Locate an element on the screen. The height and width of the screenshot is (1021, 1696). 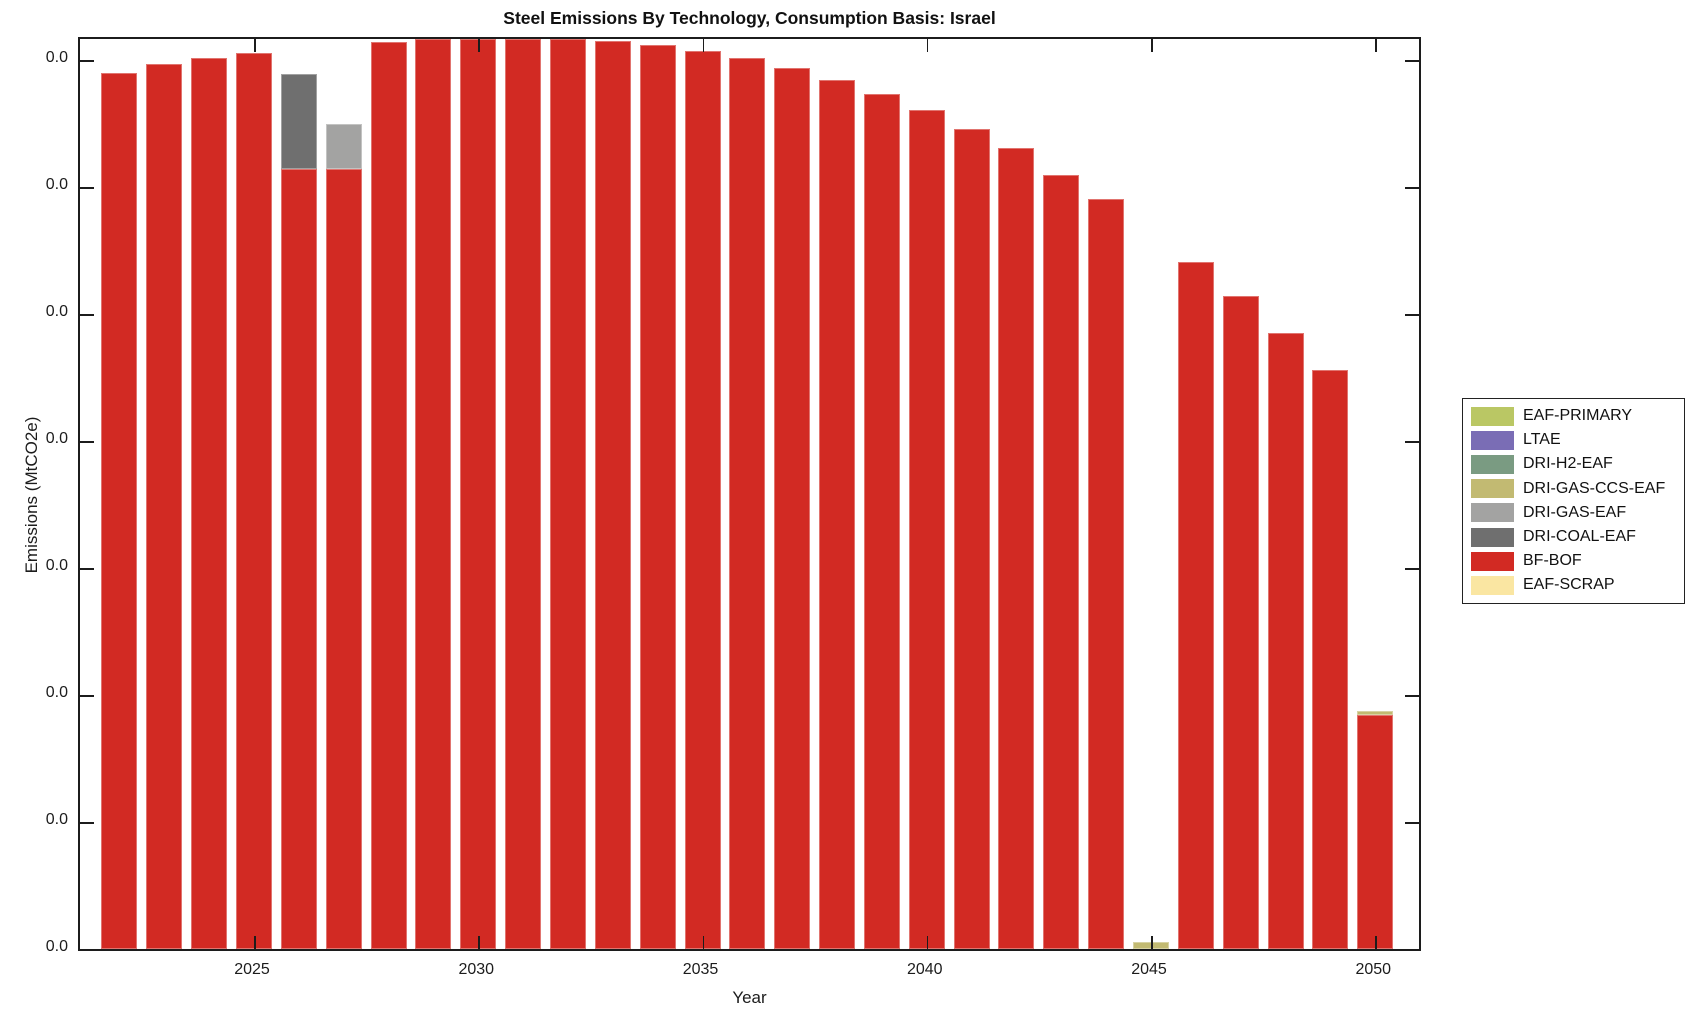
bar-2027 is located at coordinates (343, 494).